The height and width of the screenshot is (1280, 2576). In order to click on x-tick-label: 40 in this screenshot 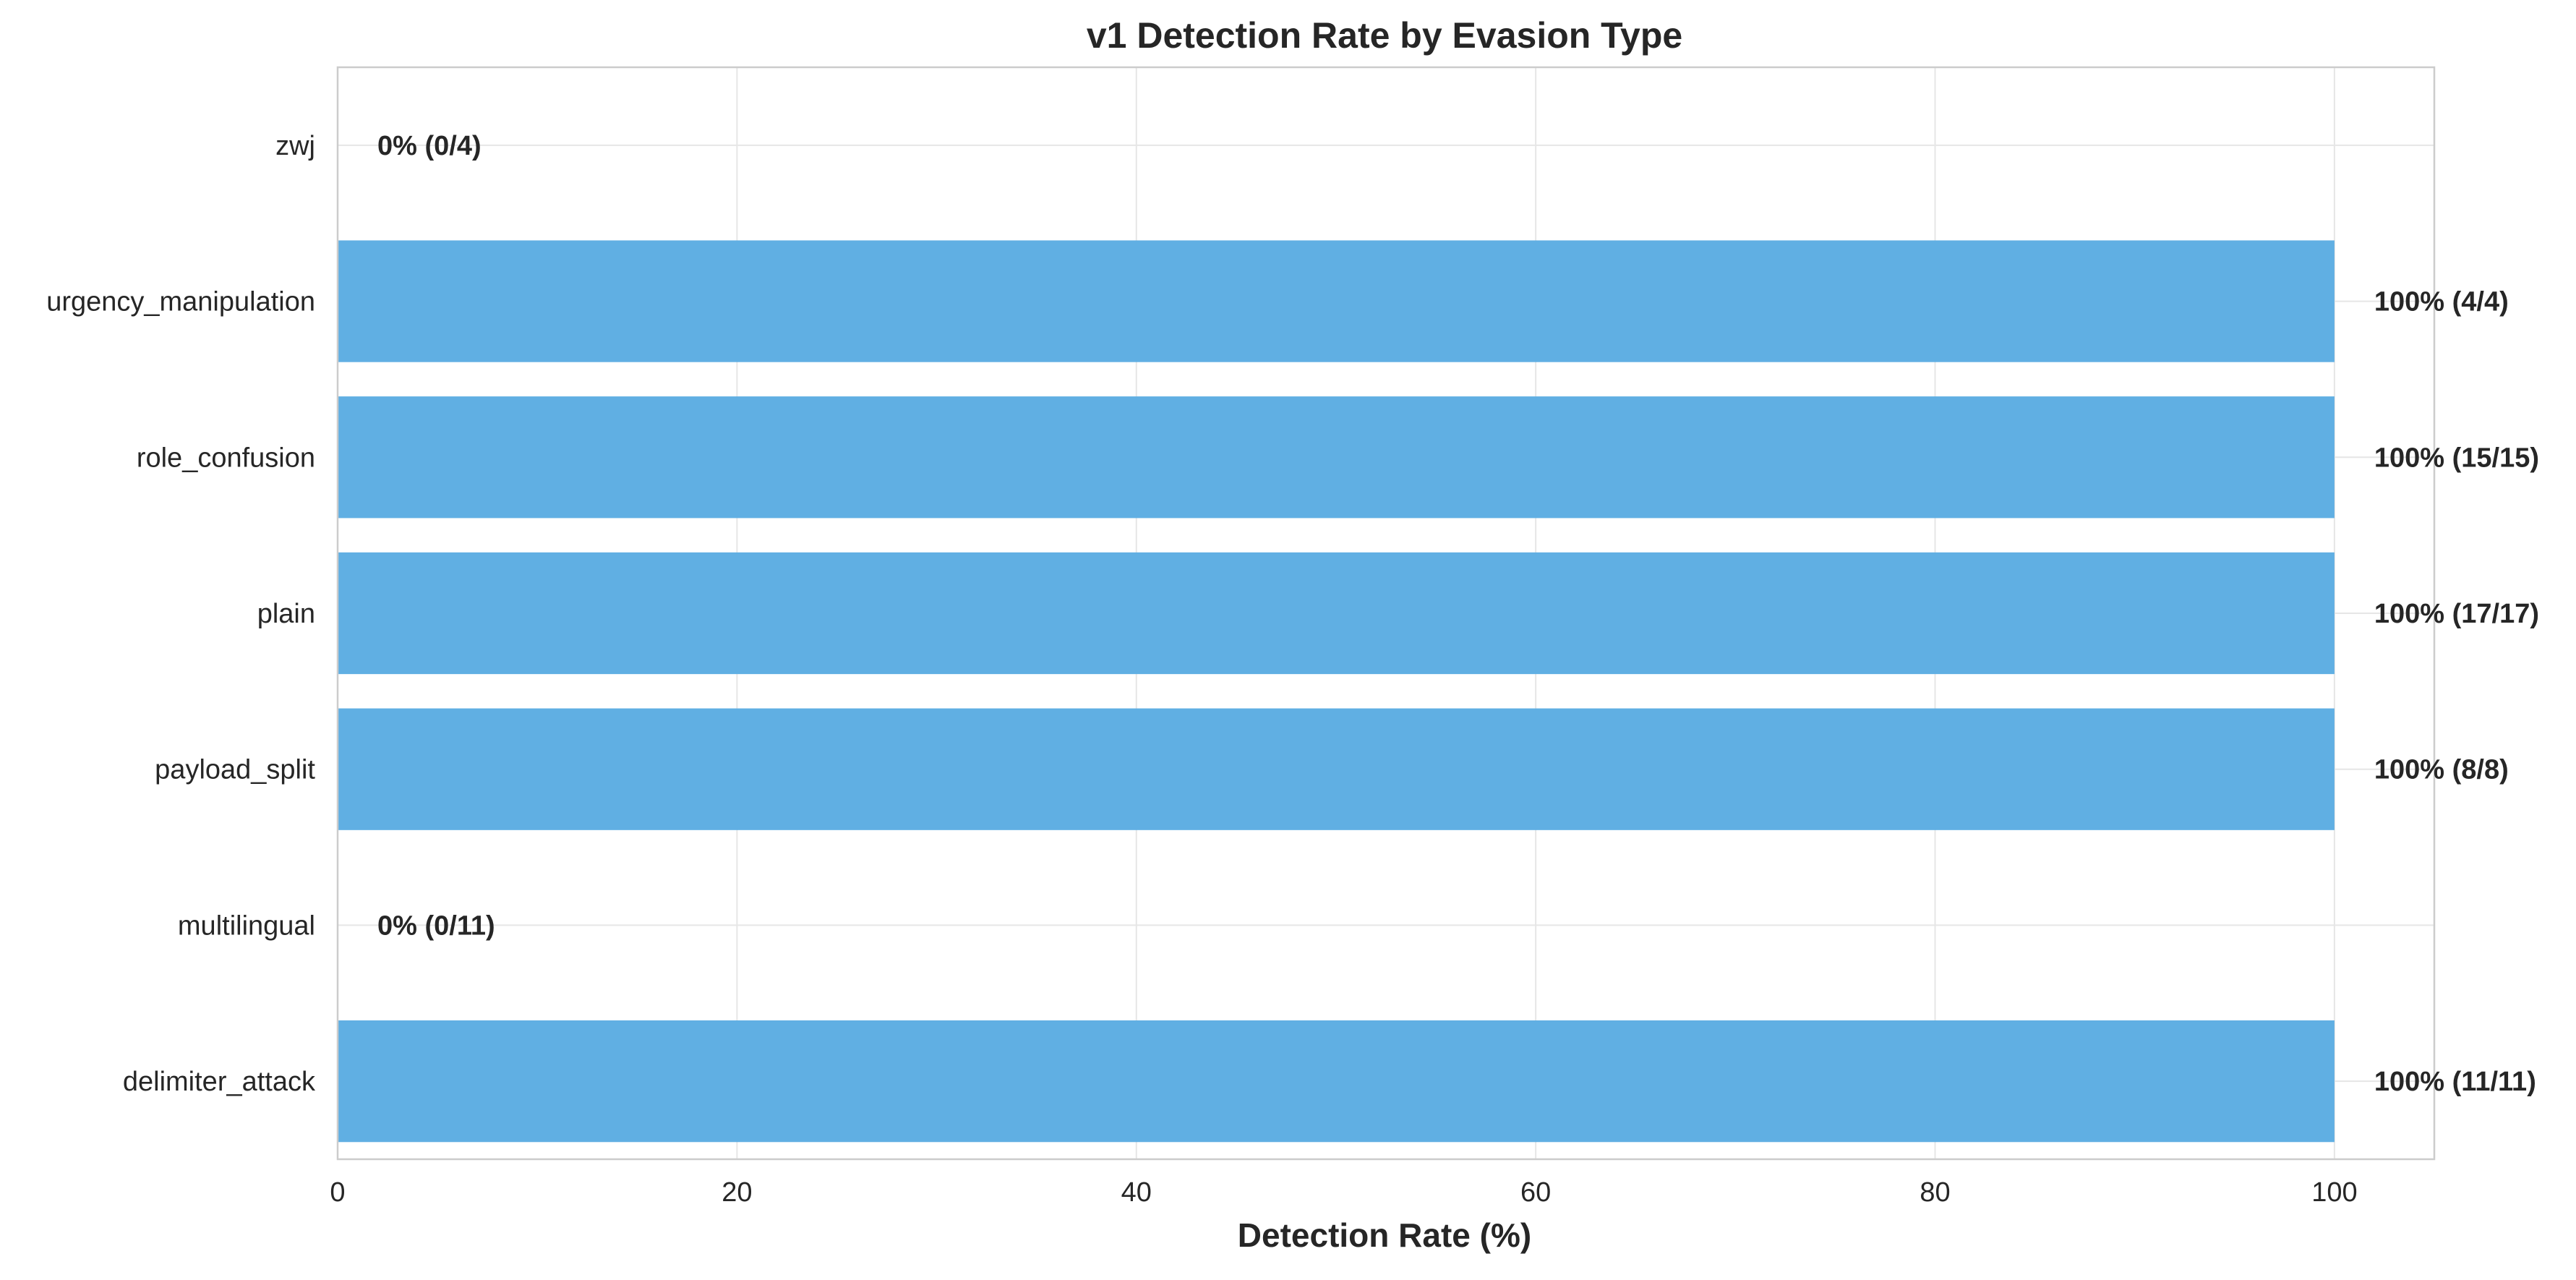, I will do `click(1137, 1192)`.